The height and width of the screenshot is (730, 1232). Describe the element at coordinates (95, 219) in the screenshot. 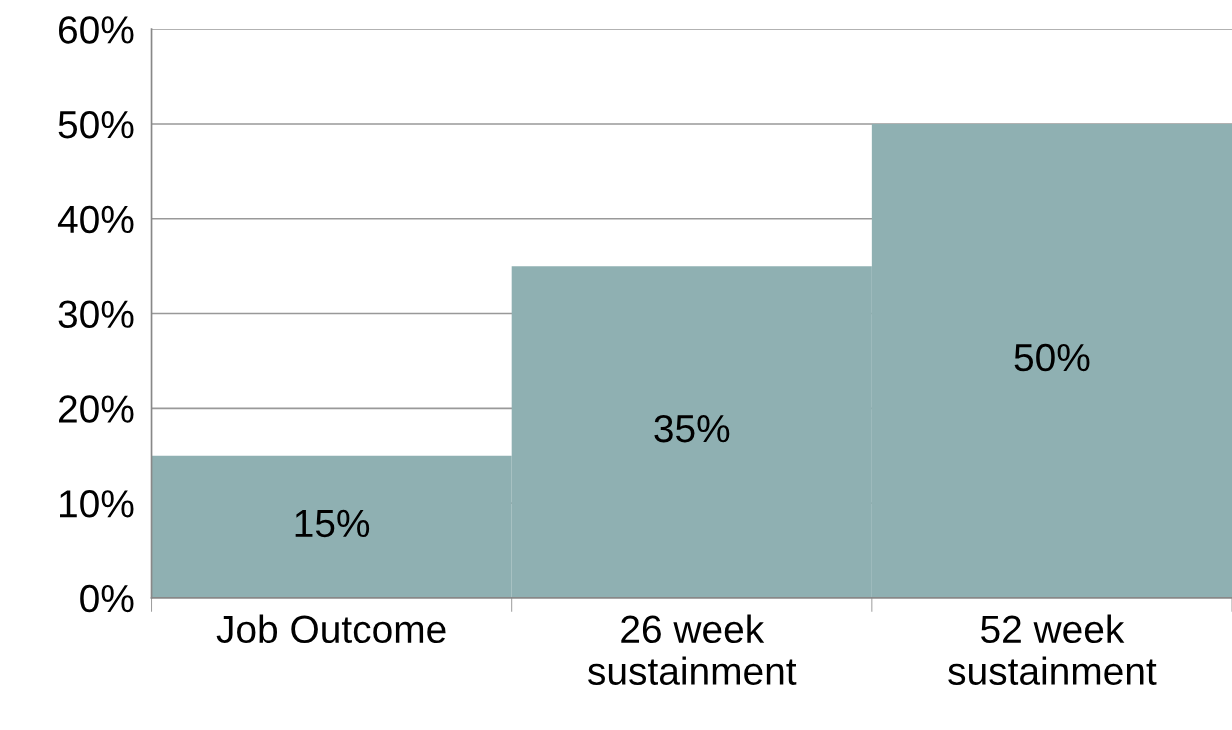

I see `y-tick-label: 40%` at that location.